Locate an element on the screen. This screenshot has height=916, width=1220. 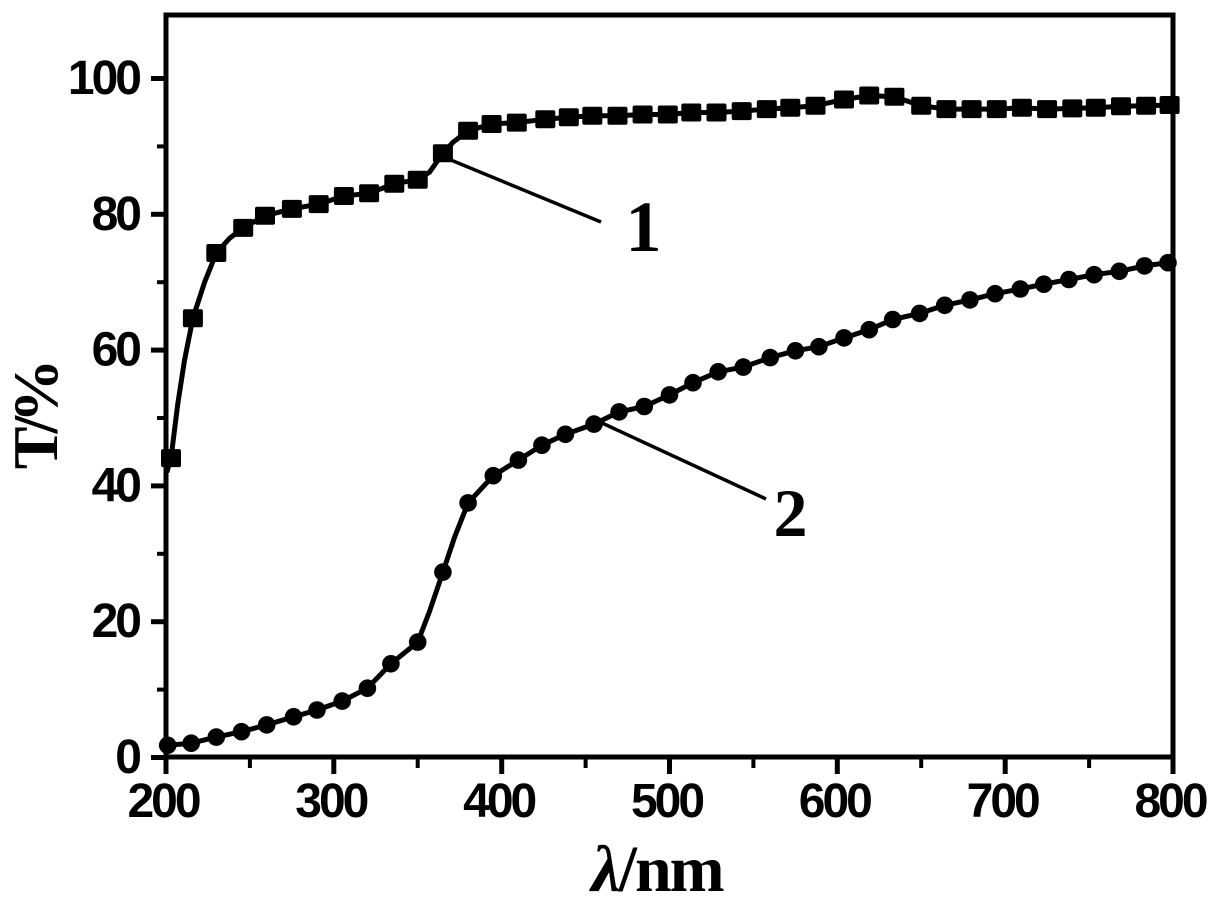
svg-text: 80 is located at coordinates (116, 214).